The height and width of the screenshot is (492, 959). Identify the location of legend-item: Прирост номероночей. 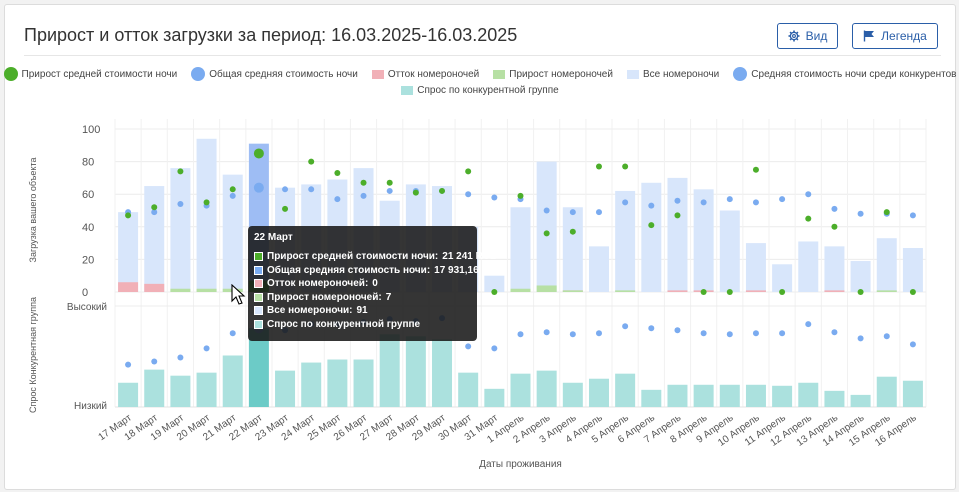
(553, 74).